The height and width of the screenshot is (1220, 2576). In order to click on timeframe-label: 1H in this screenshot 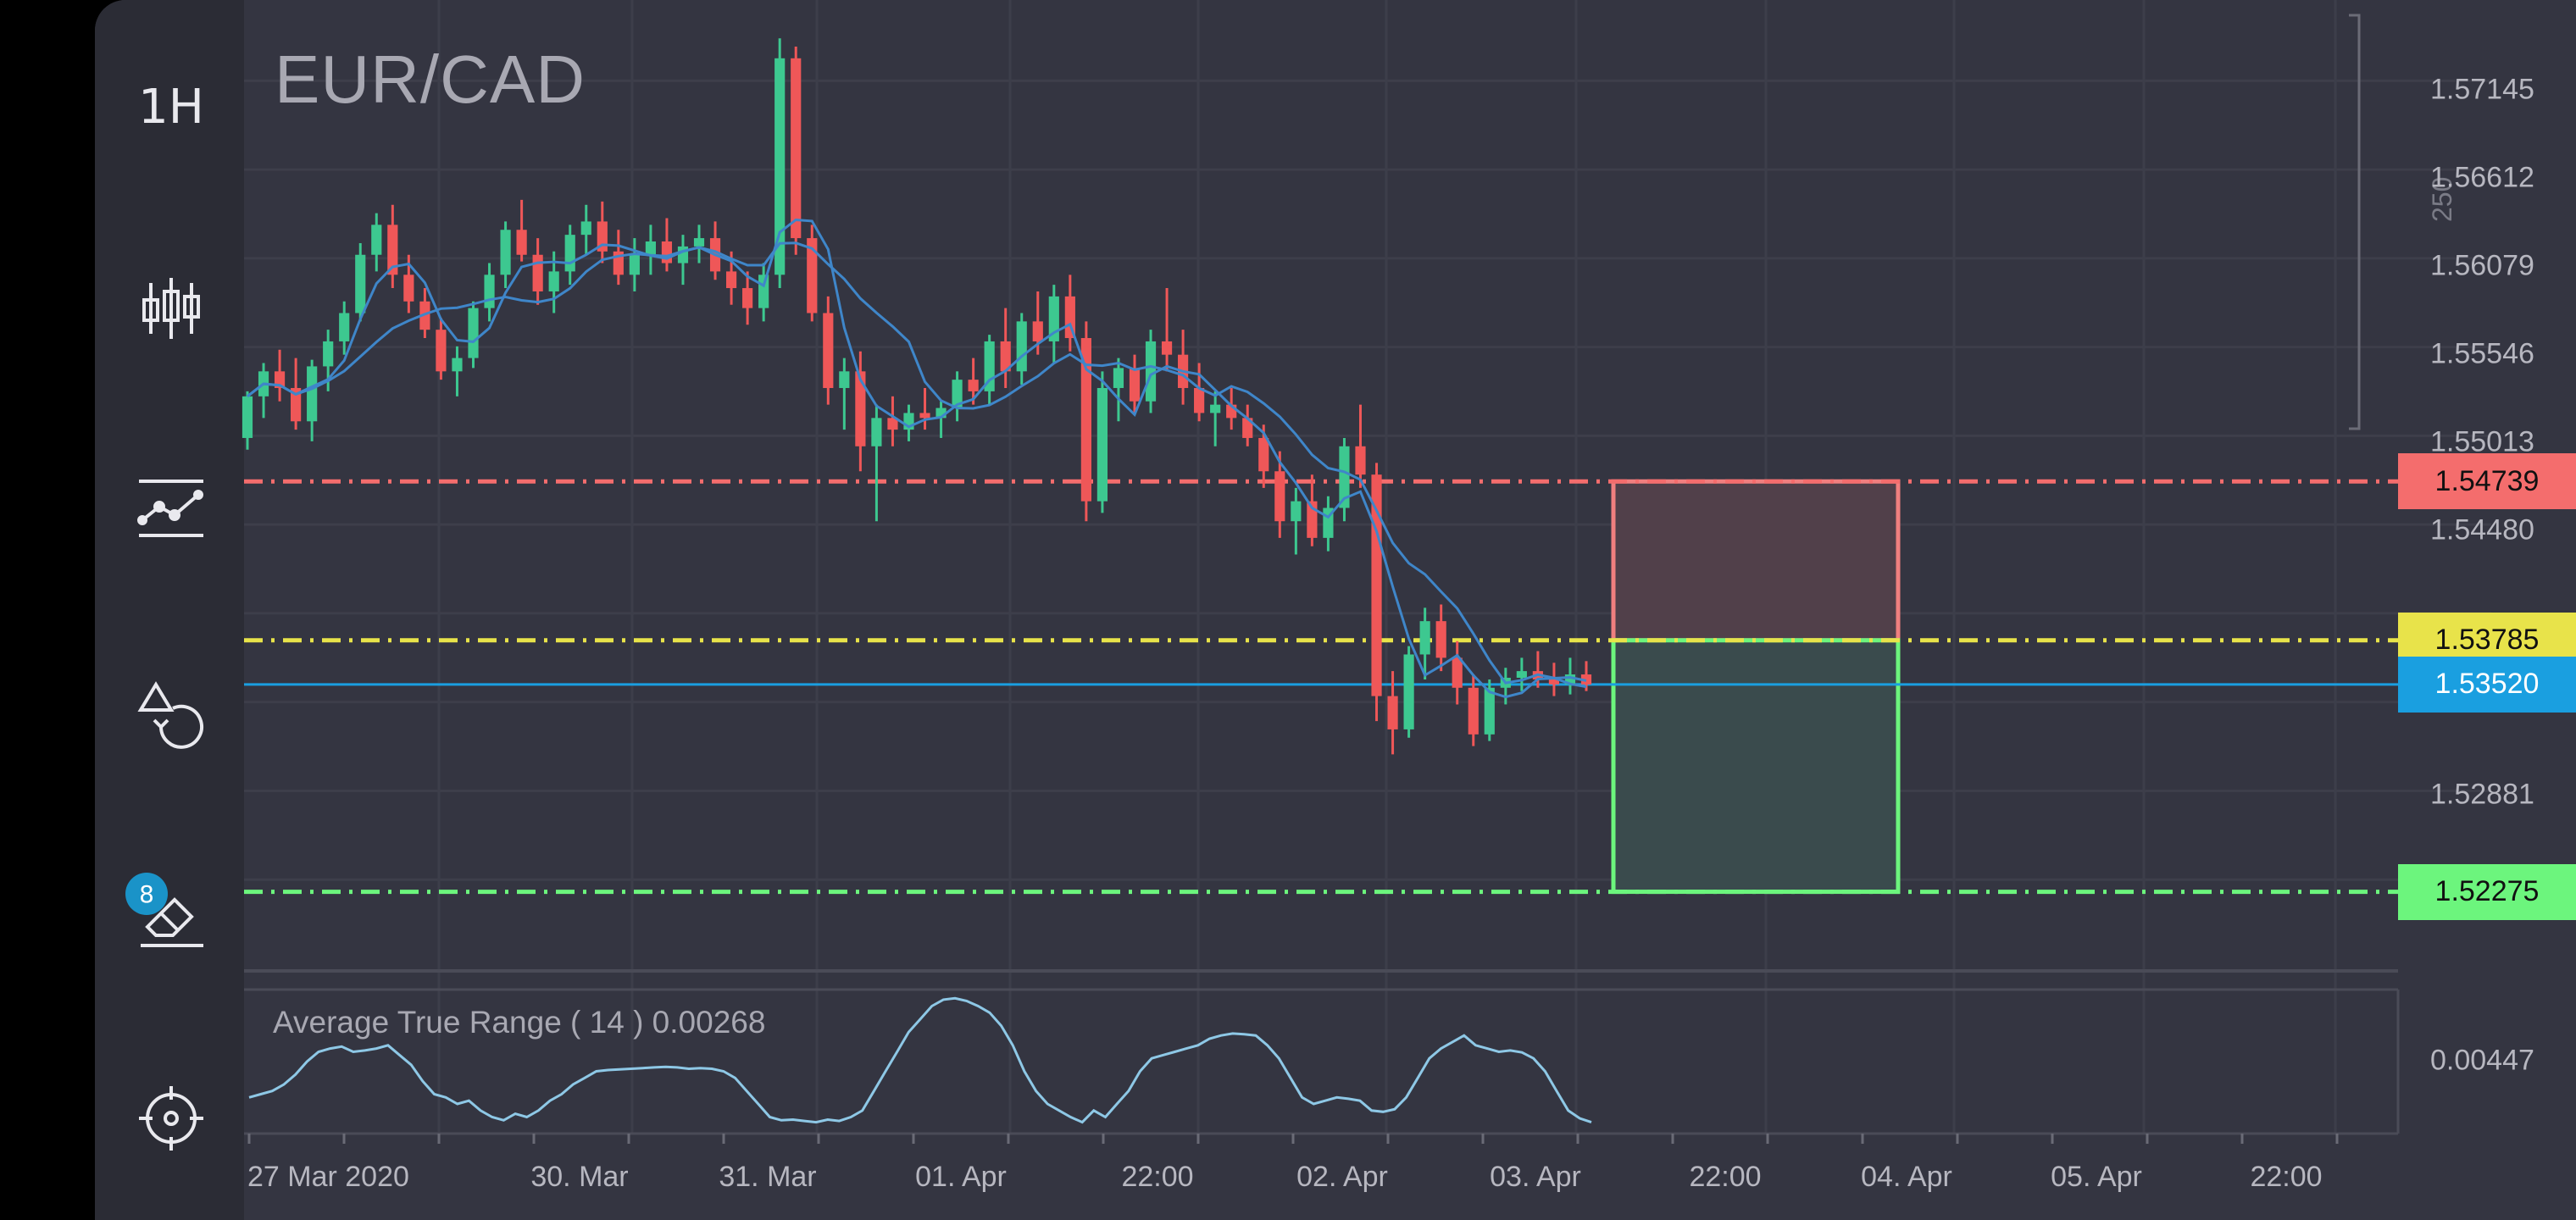, I will do `click(171, 107)`.